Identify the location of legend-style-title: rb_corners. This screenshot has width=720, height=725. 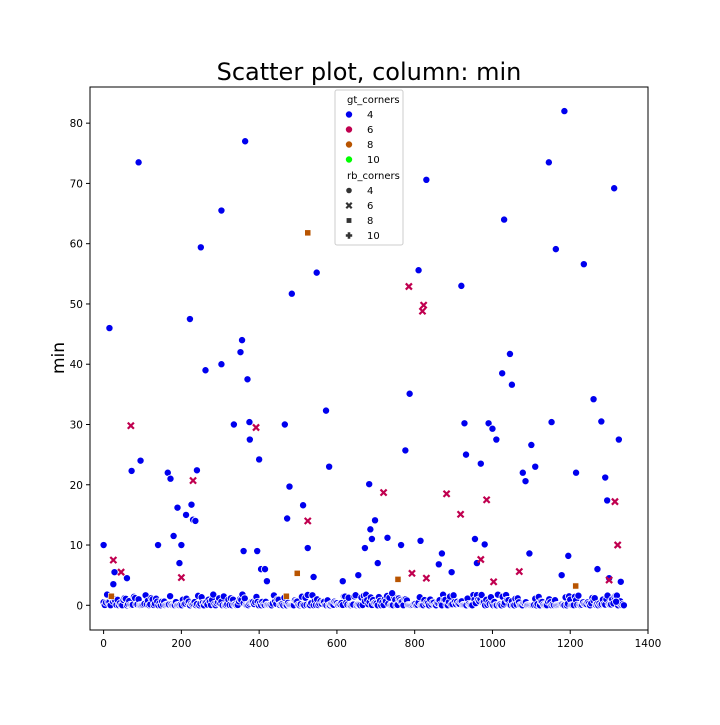
(373, 176).